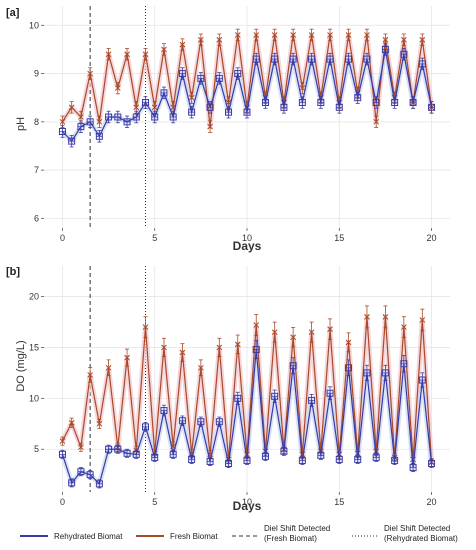 This screenshot has width=476, height=550. Describe the element at coordinates (13, 13) in the screenshot. I see `panel-a-label: [a]` at that location.